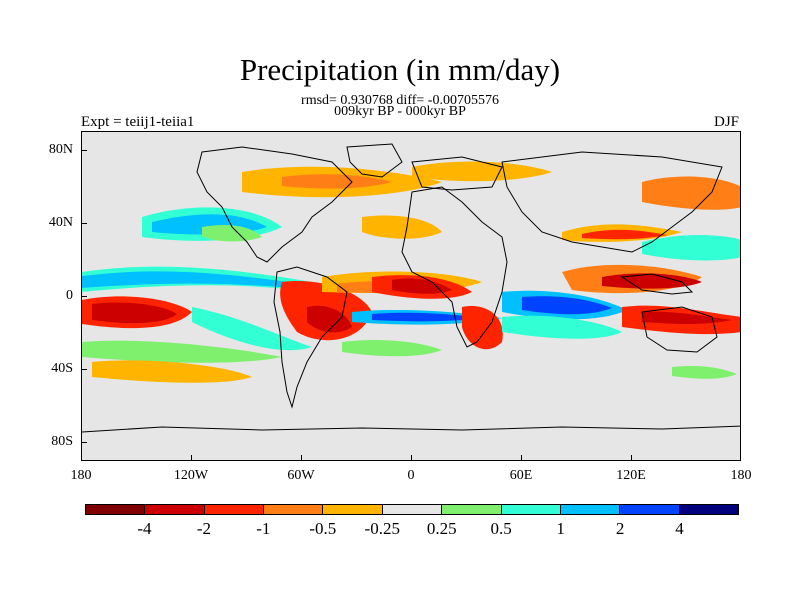  I want to click on greenland-coast, so click(374, 160).